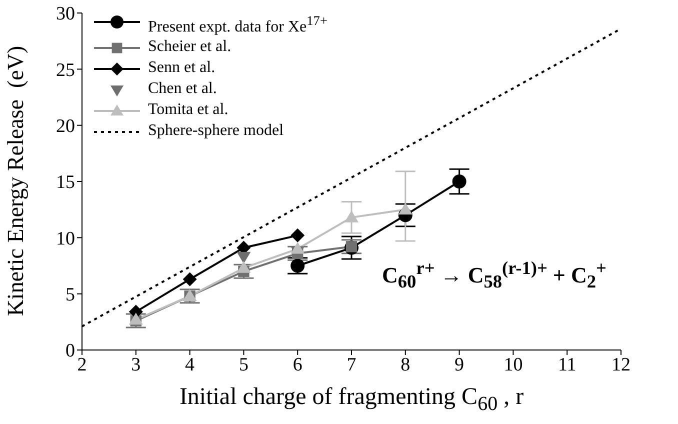 Image resolution: width=678 pixels, height=424 pixels. Describe the element at coordinates (405, 365) in the screenshot. I see `x-tick-label: 8` at that location.